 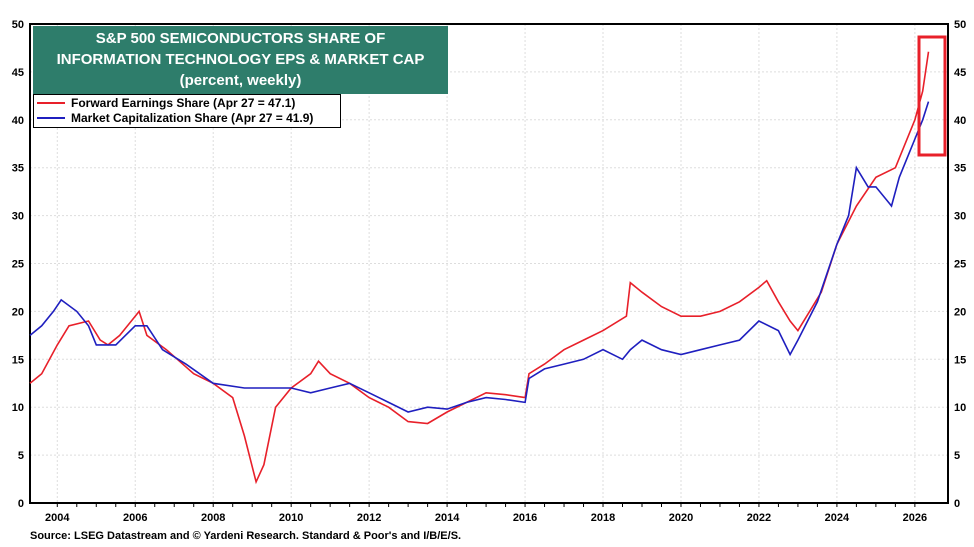 What do you see at coordinates (51, 102) in the screenshot?
I see `legend-swatch-red` at bounding box center [51, 102].